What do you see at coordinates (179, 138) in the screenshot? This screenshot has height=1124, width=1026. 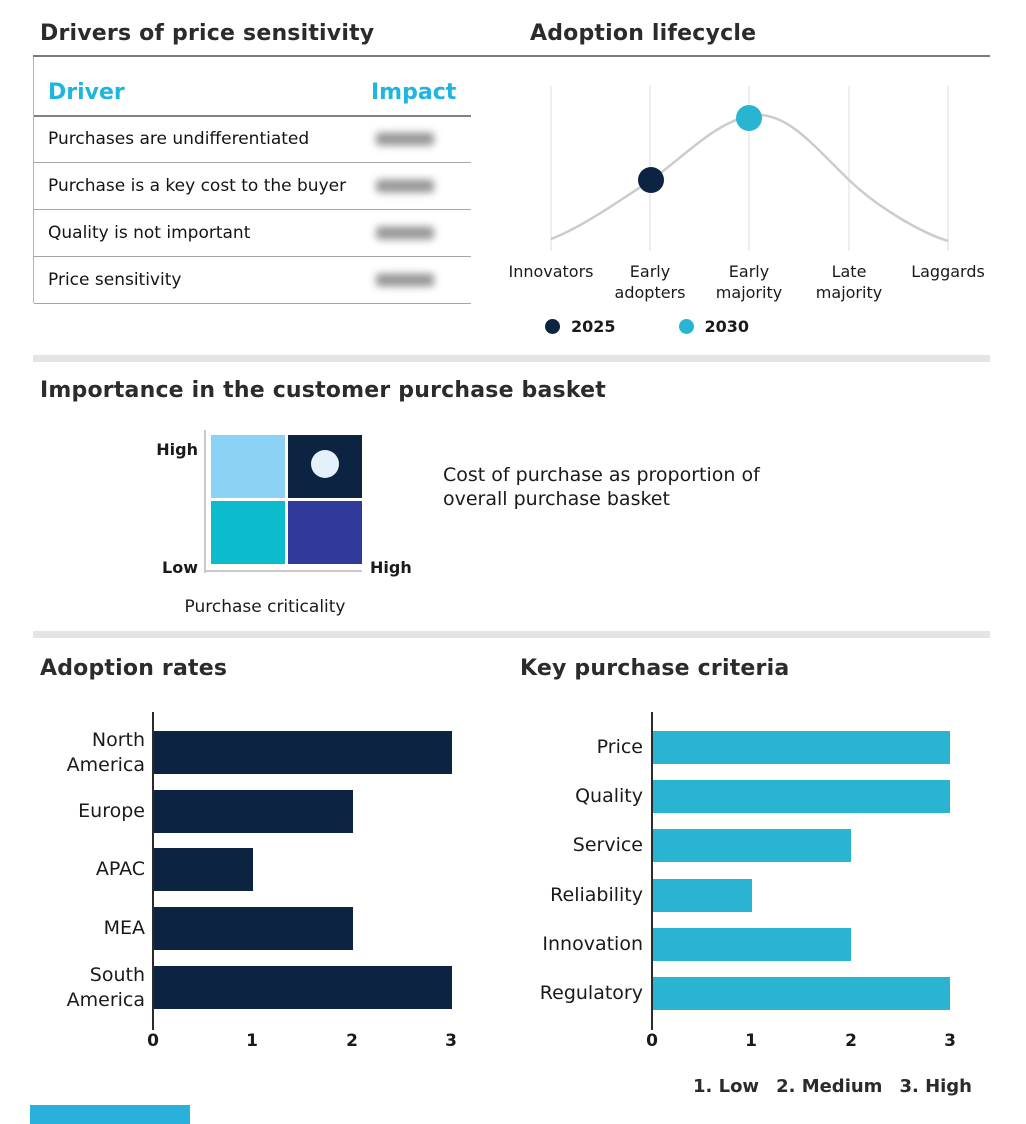 I see `driver-cell: Purchases are undifferentiated` at bounding box center [179, 138].